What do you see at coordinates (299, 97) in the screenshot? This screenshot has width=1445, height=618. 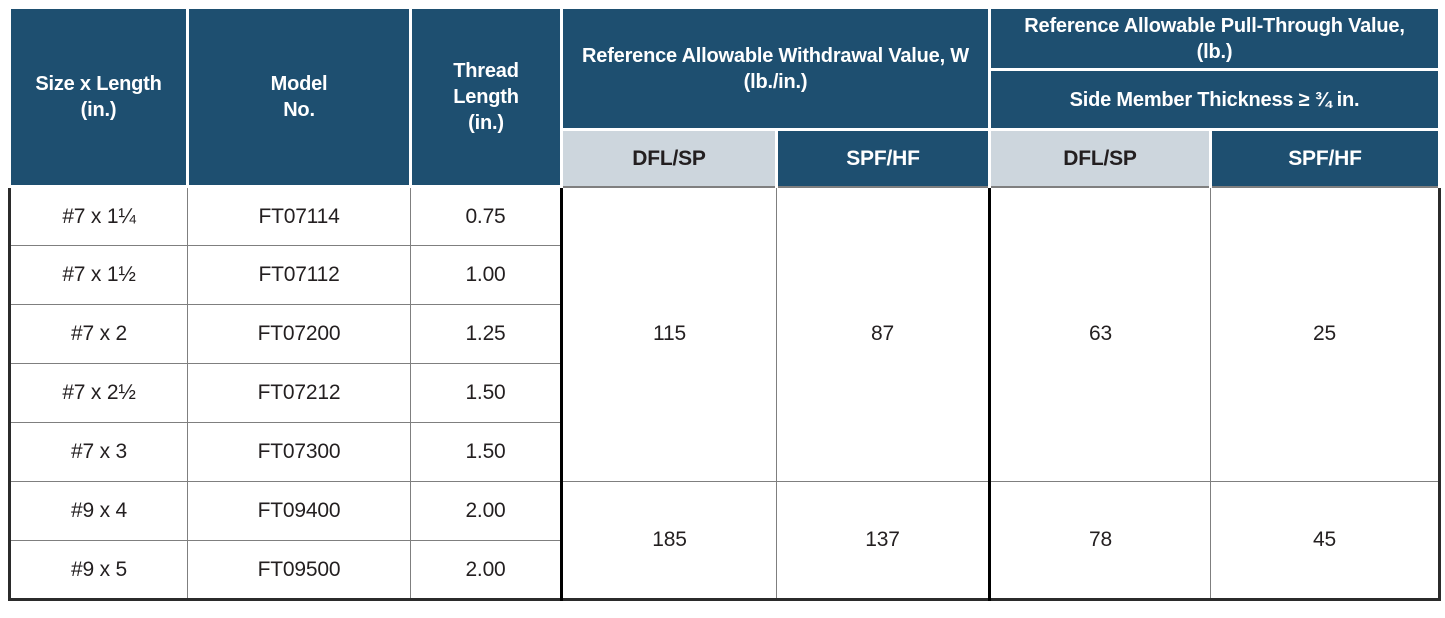 I see `header-model-no: Model No.` at bounding box center [299, 97].